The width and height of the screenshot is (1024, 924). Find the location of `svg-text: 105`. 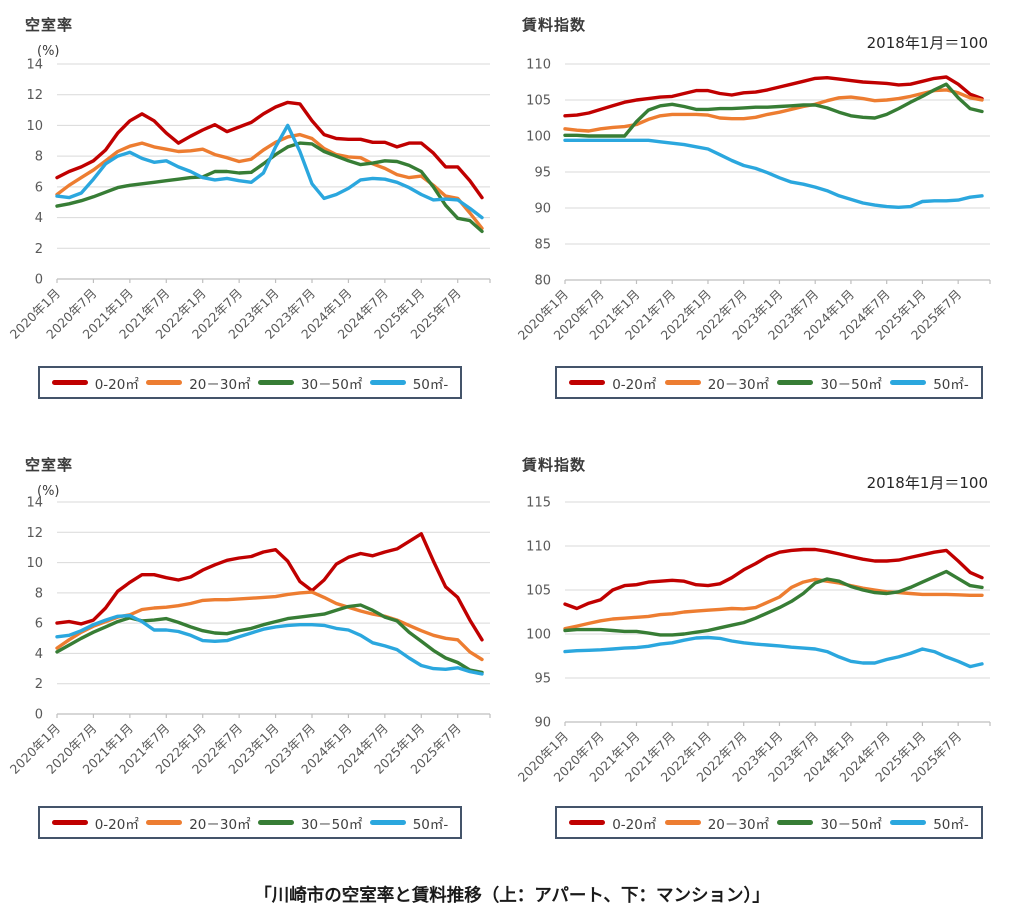

svg-text: 105 is located at coordinates (538, 591).